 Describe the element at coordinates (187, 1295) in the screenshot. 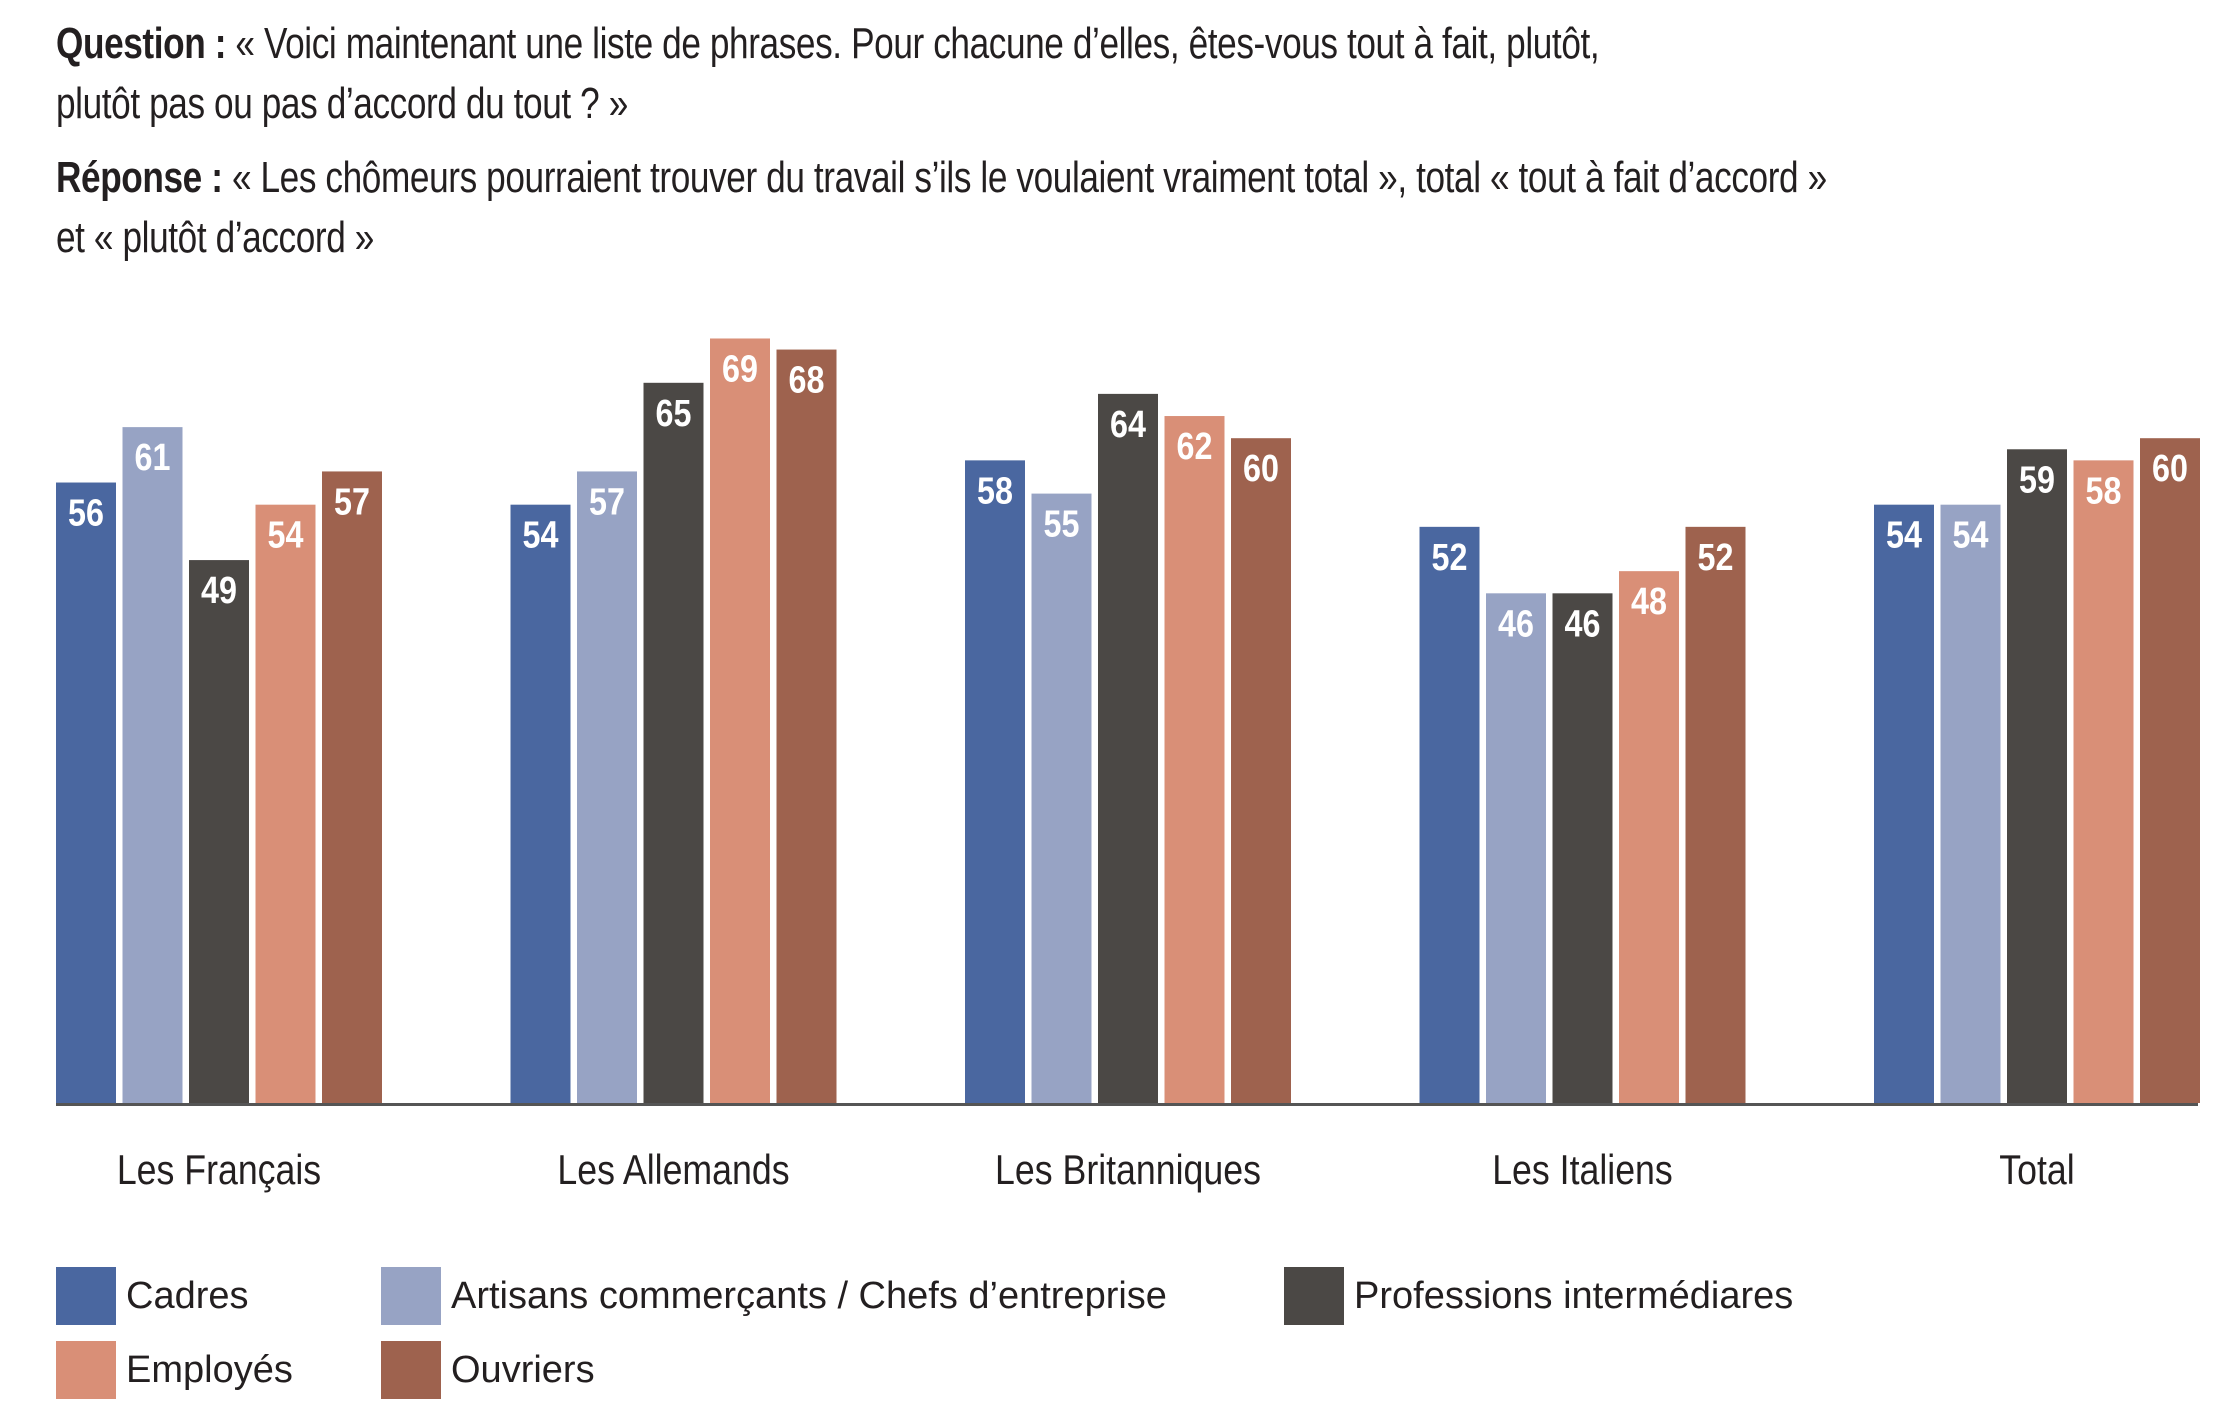

I see `legend-label: Cadres` at that location.